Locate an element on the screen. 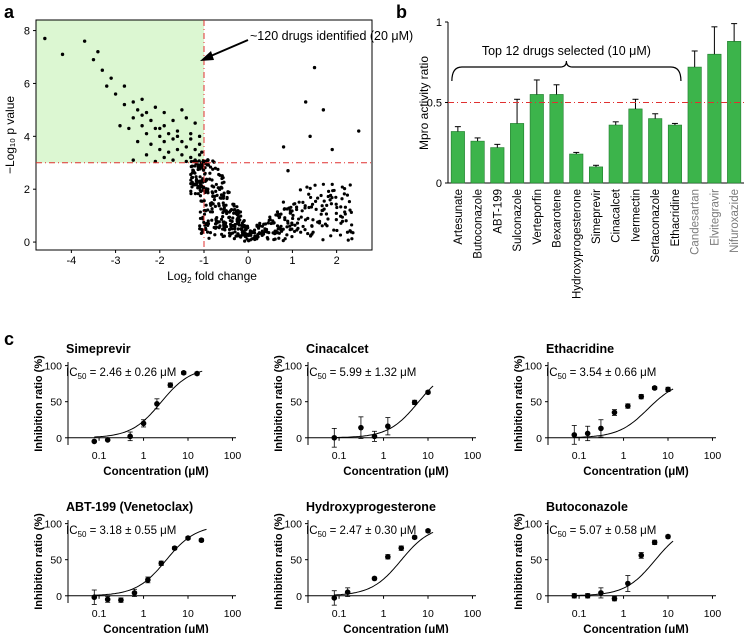  x-tick-label: -2 is located at coordinates (160, 261).